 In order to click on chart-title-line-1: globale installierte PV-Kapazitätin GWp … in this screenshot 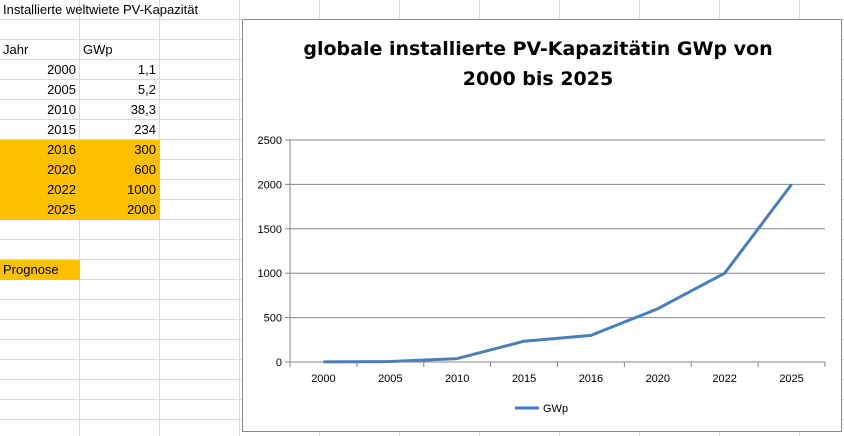, I will do `click(538, 49)`.